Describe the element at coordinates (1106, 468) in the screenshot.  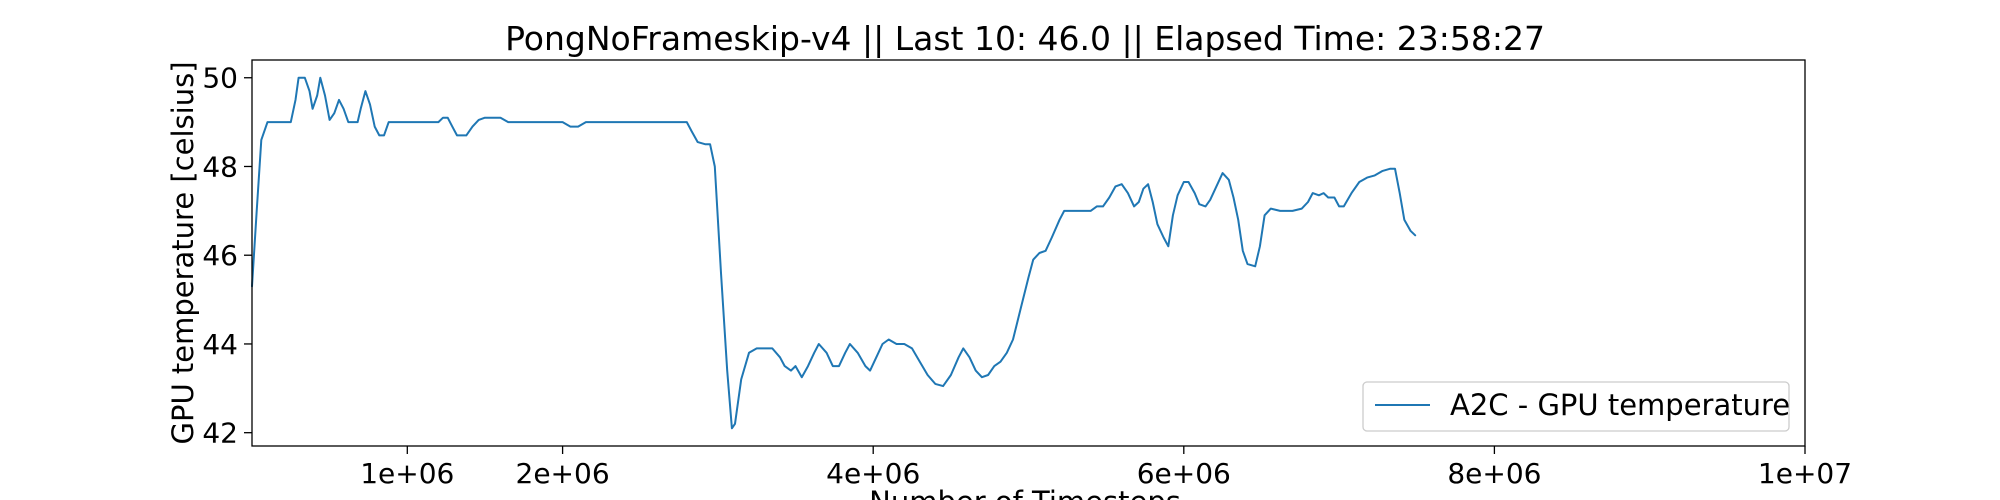
I see `x-axis: 1e+06 2e+06 4e+06 6e+06 8e+06 1e+07` at that location.